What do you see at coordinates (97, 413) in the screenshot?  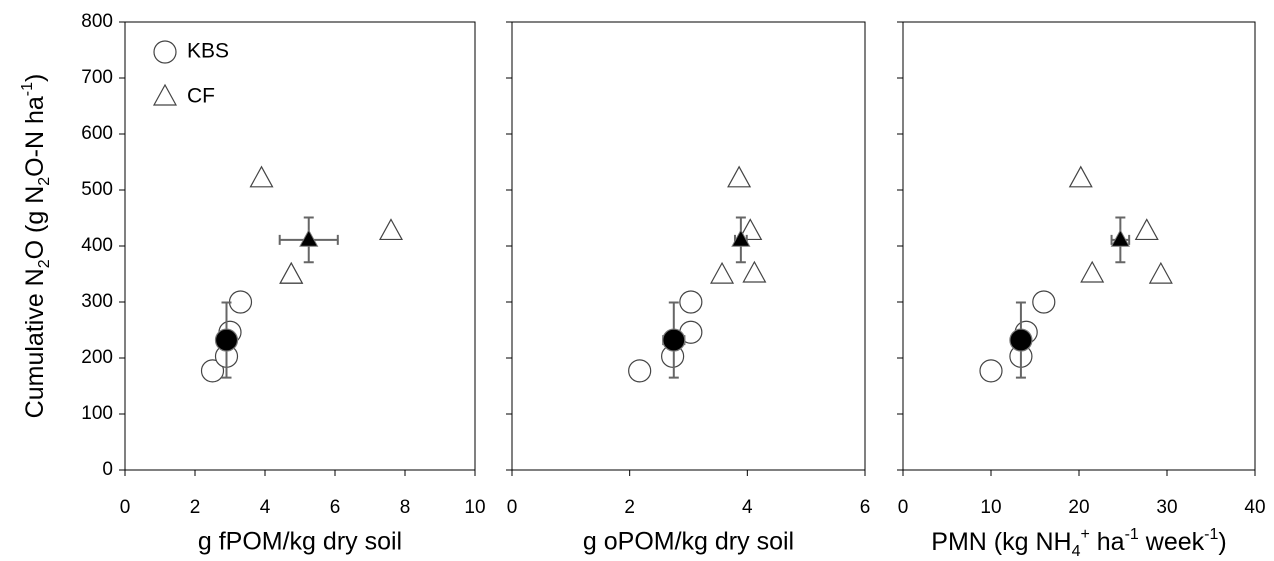 I see `y-tick-label: 100` at bounding box center [97, 413].